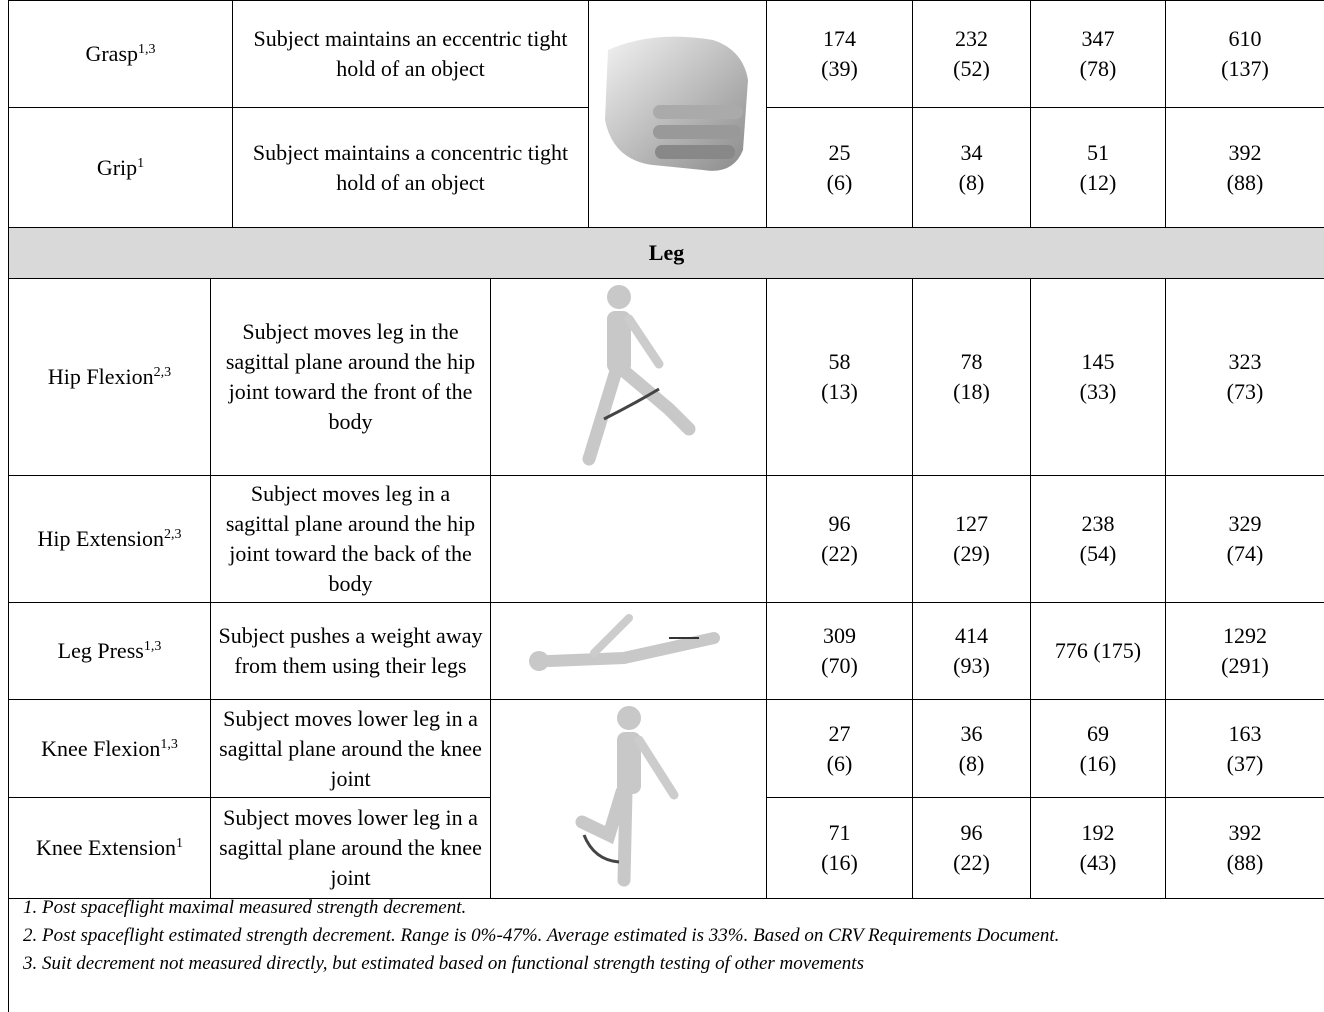  Describe the element at coordinates (1098, 54) in the screenshot. I see `value: 347 (78)` at that location.